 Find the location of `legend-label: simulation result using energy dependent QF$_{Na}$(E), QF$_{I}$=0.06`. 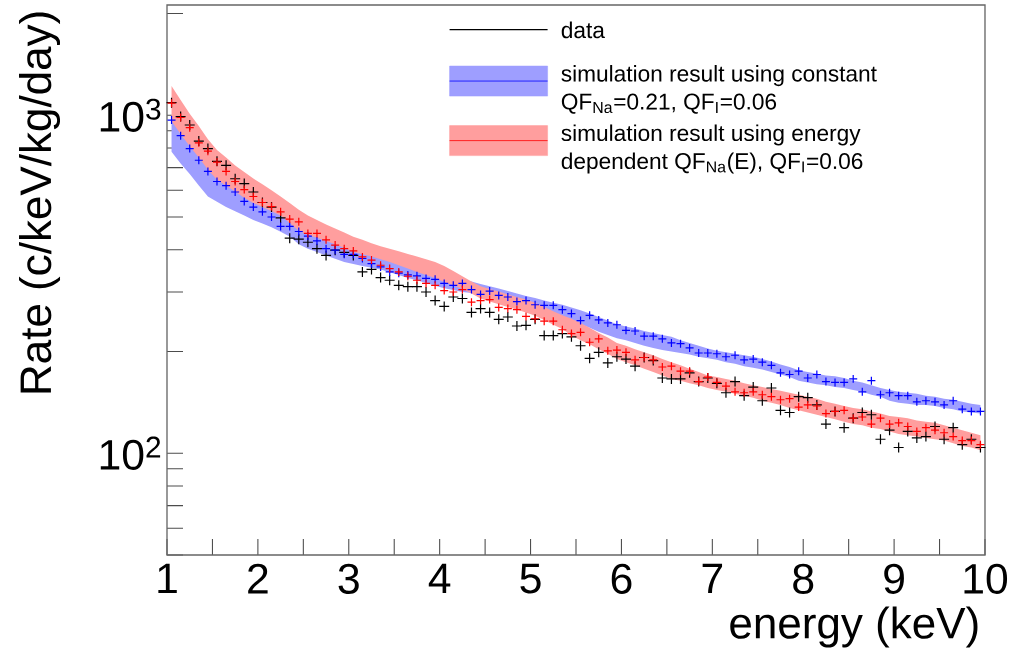

legend-label: simulation result using energy dependent QF$_{Na}$(E), QF$_{I}$=0.06 is located at coordinates (712, 149).